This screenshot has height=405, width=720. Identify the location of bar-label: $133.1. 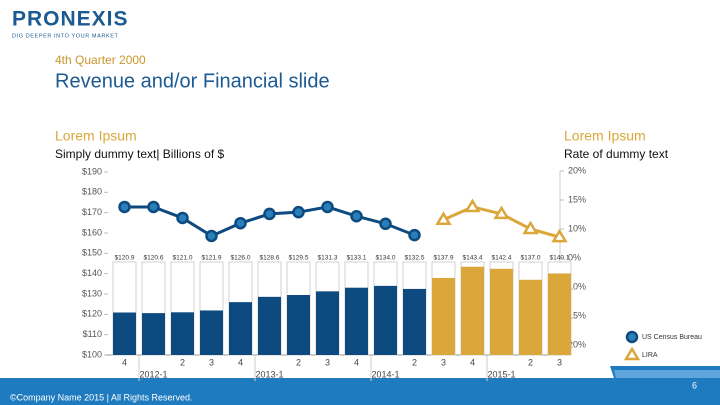
(357, 258).